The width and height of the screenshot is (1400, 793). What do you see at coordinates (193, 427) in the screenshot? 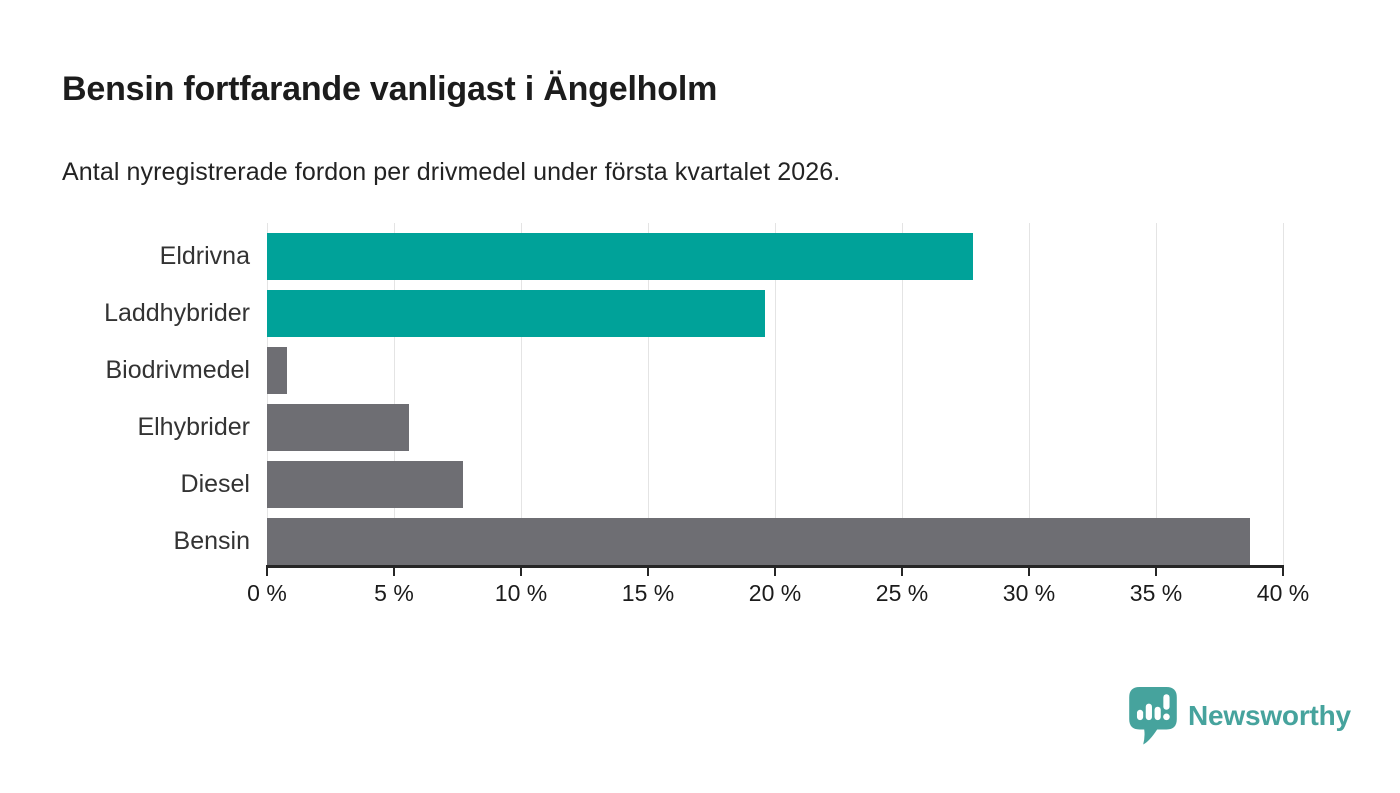
I see `category-label: Elhybrider` at bounding box center [193, 427].